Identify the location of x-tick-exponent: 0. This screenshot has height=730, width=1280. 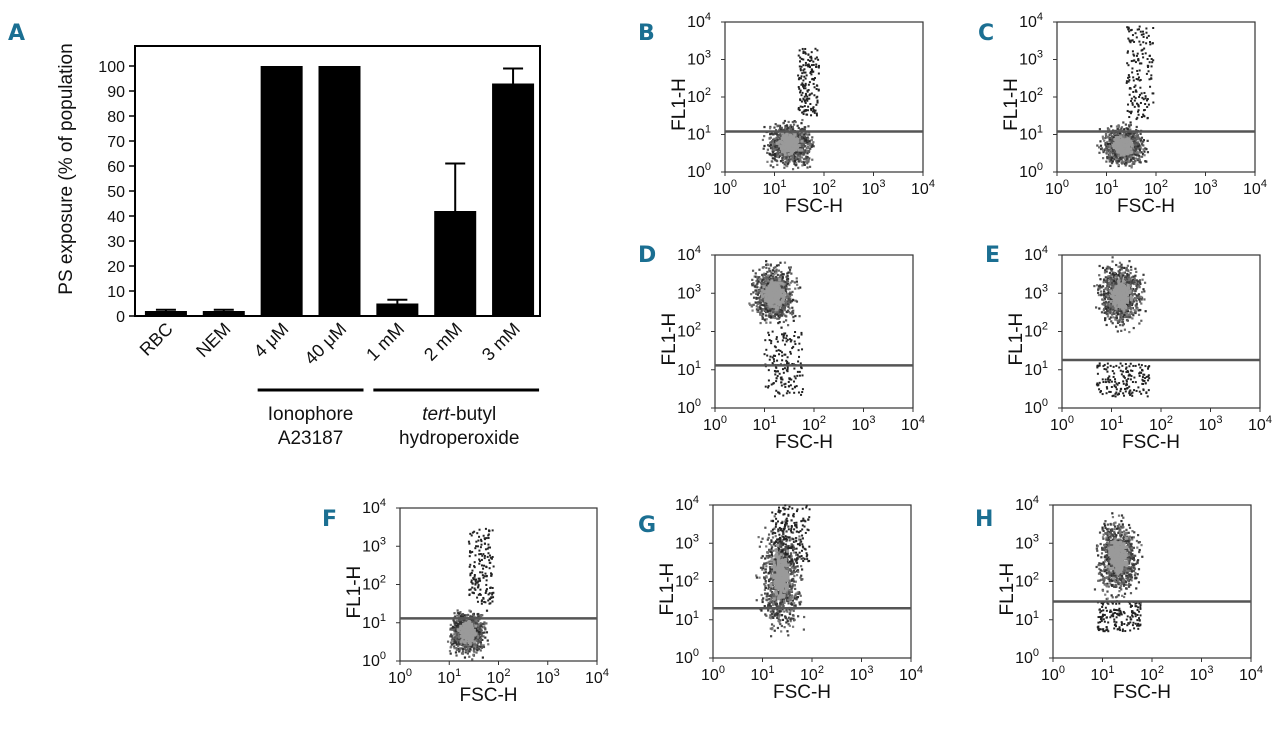
(1066, 184).